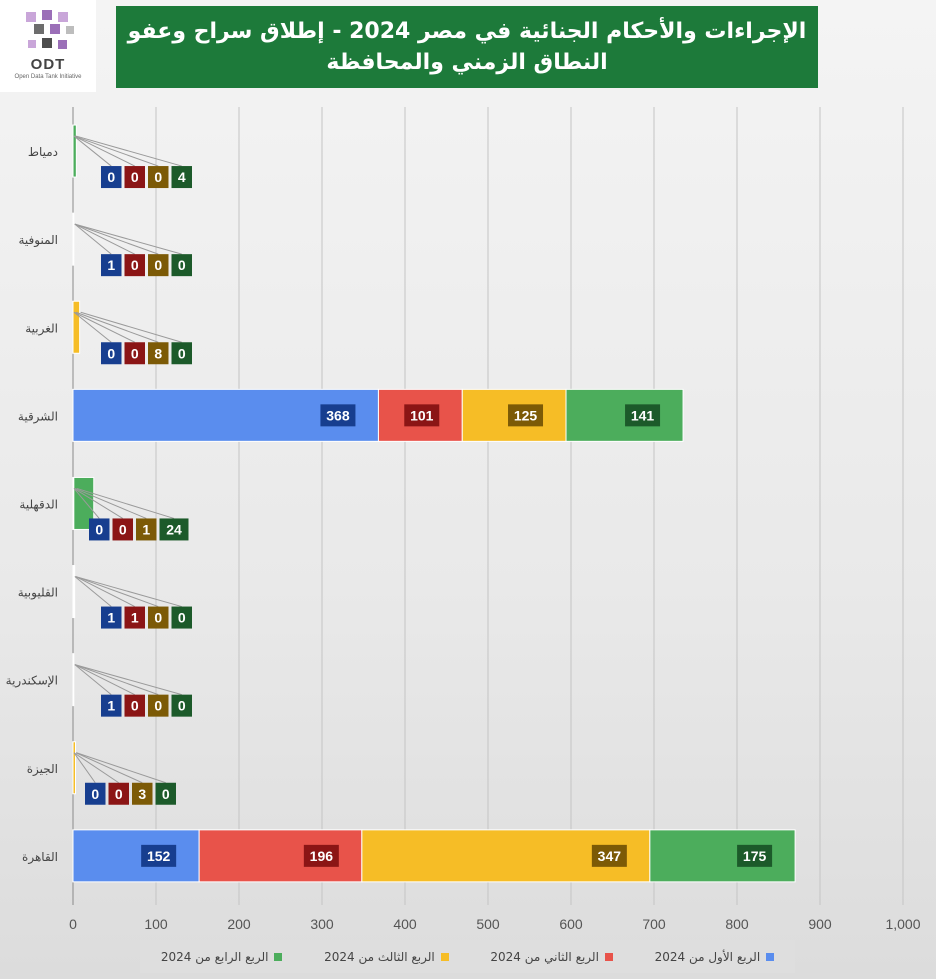  What do you see at coordinates (32, 681) in the screenshot?
I see `category-label: الإسكندرية` at bounding box center [32, 681].